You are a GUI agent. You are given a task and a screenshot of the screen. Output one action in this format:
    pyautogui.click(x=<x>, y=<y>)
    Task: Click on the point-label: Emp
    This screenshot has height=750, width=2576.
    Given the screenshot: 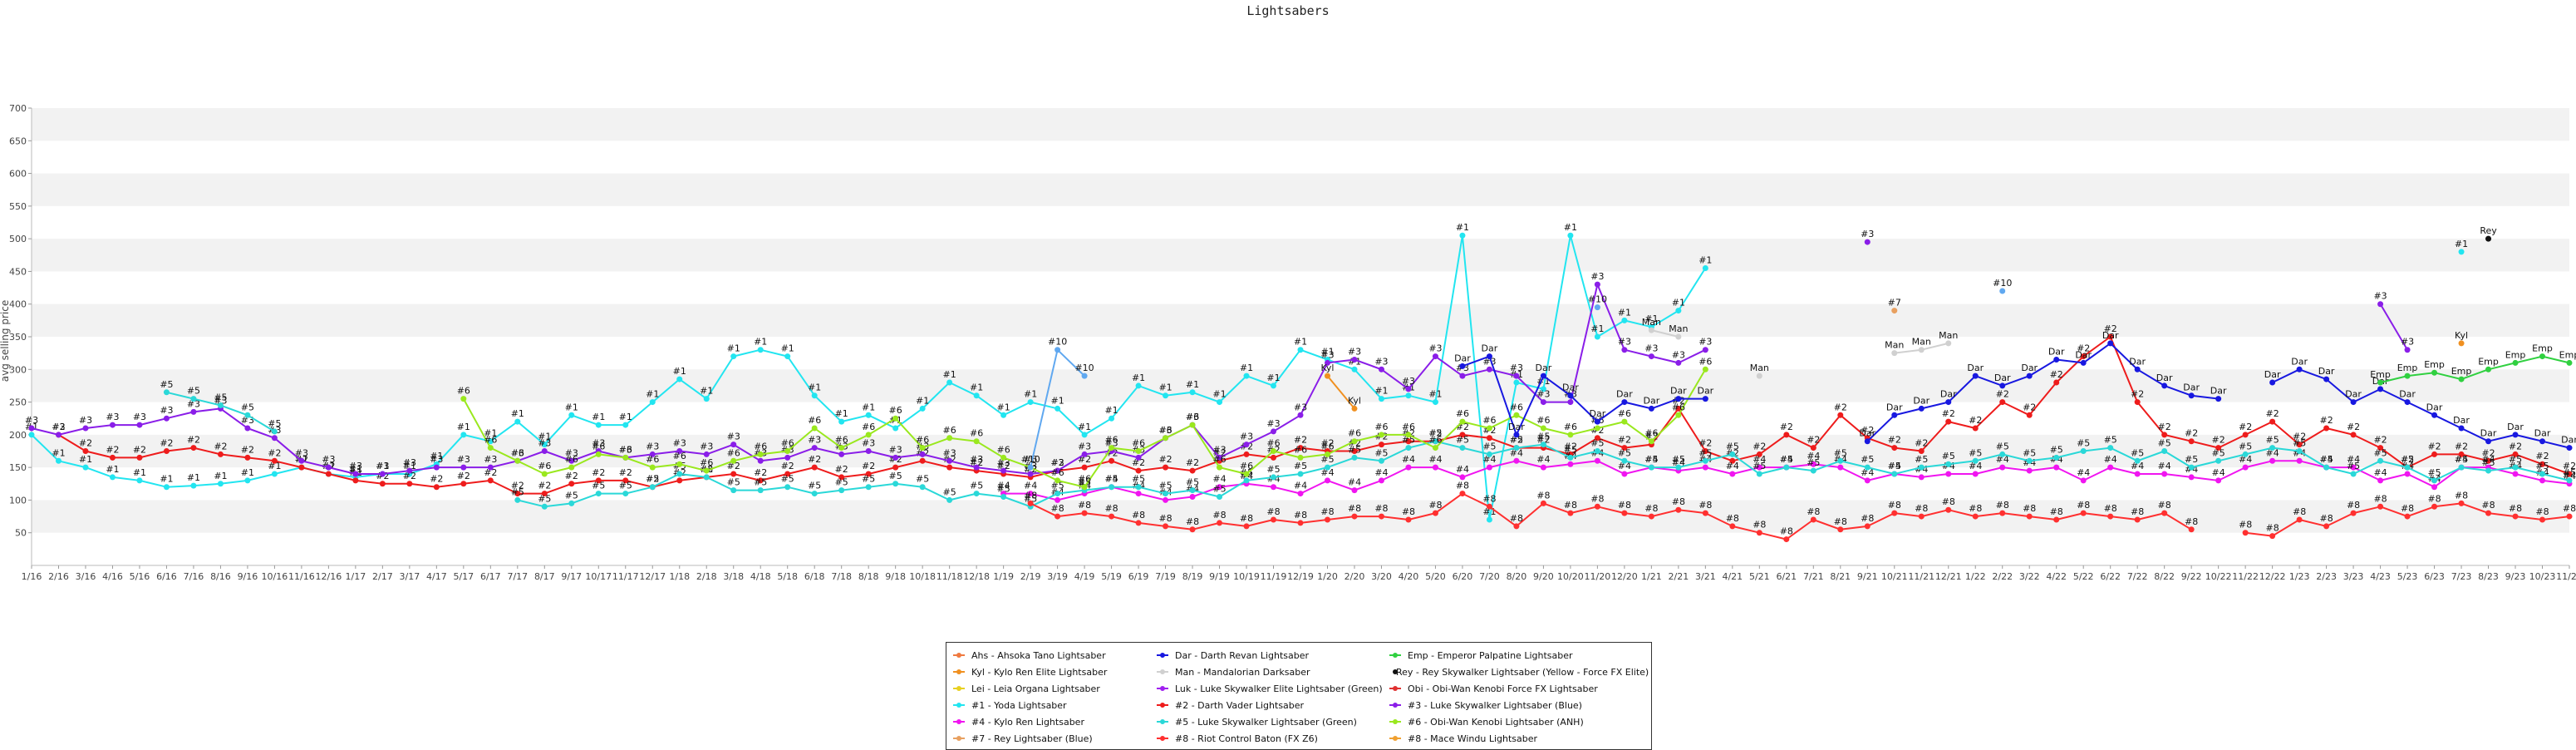 What is the action you would take?
    pyautogui.click(x=2515, y=355)
    